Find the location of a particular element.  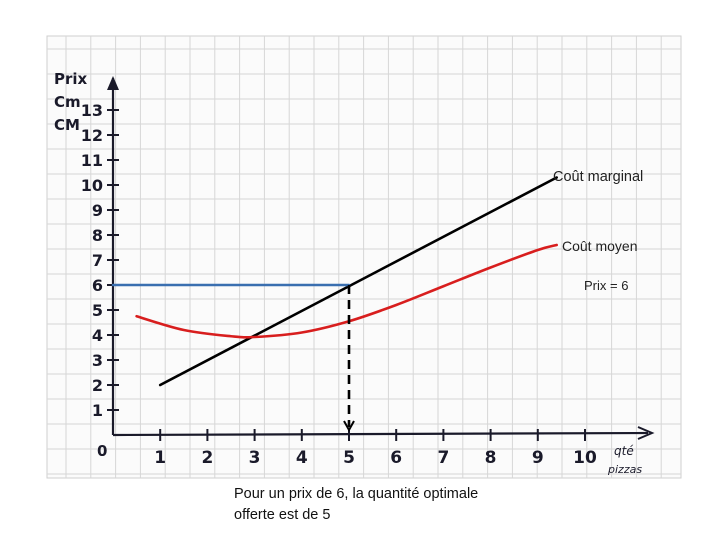

x-tick-label: 3 is located at coordinates (255, 458).